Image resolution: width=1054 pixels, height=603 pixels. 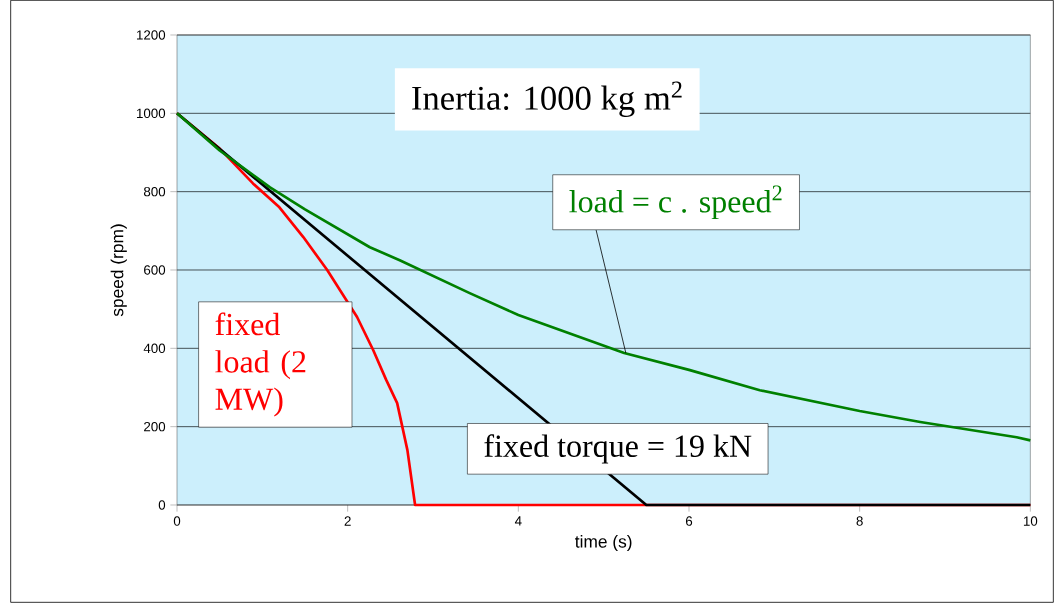 What do you see at coordinates (154, 348) in the screenshot?
I see `y-tick-label: 400` at bounding box center [154, 348].